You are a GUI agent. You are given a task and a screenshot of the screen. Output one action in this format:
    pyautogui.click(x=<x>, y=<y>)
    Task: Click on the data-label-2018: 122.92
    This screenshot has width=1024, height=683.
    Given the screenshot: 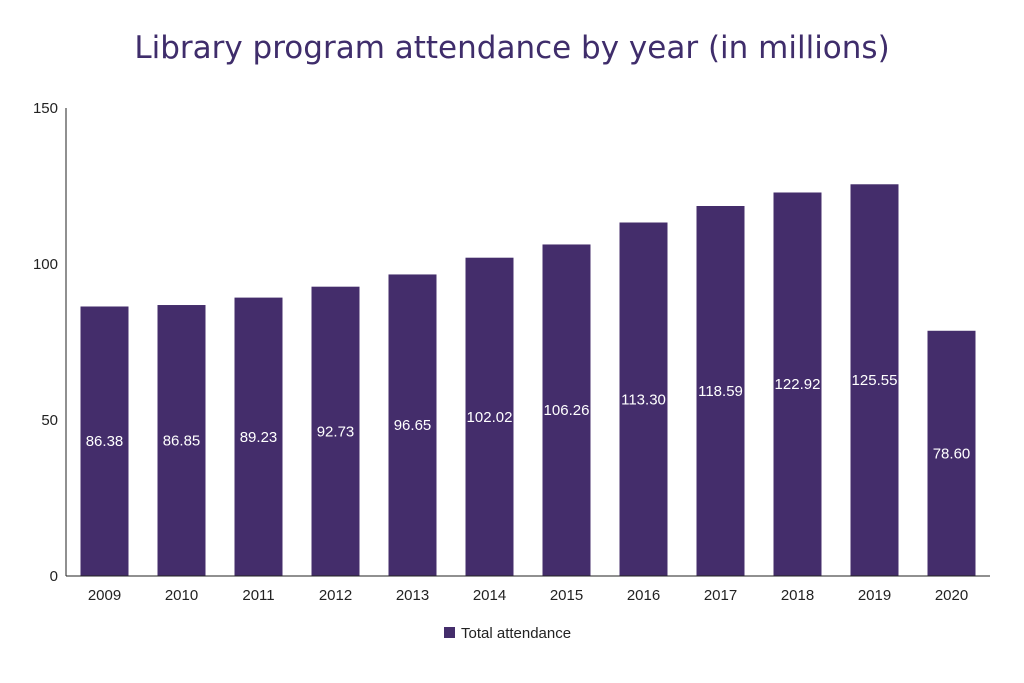 What is the action you would take?
    pyautogui.click(x=798, y=384)
    